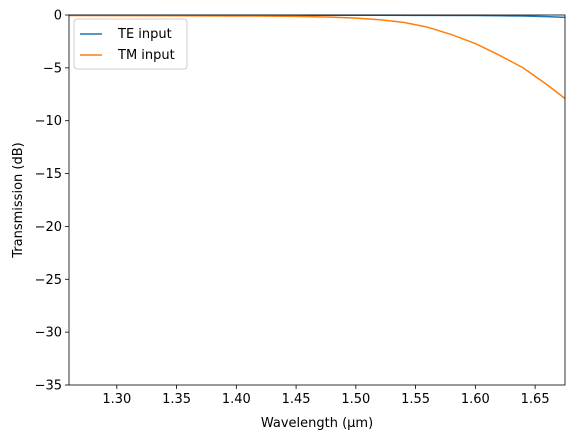 The height and width of the screenshot is (442, 574). Describe the element at coordinates (176, 399) in the screenshot. I see `x-tick-label: 1.35` at that location.